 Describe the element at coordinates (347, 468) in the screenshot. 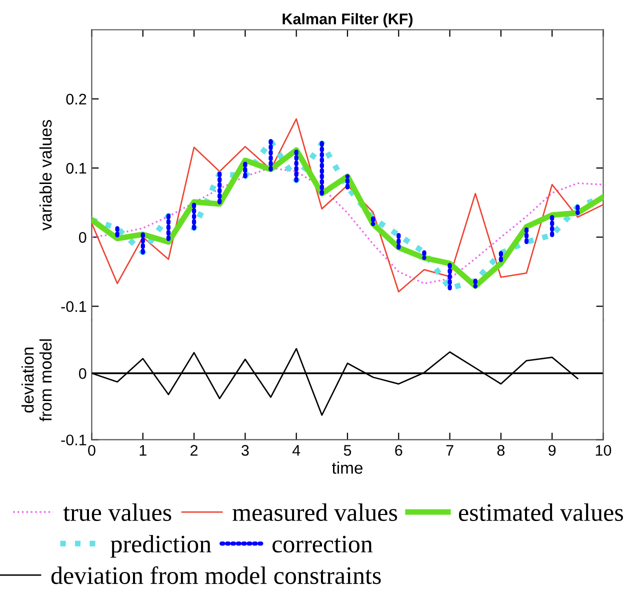

I see `x-axis-title: time` at that location.